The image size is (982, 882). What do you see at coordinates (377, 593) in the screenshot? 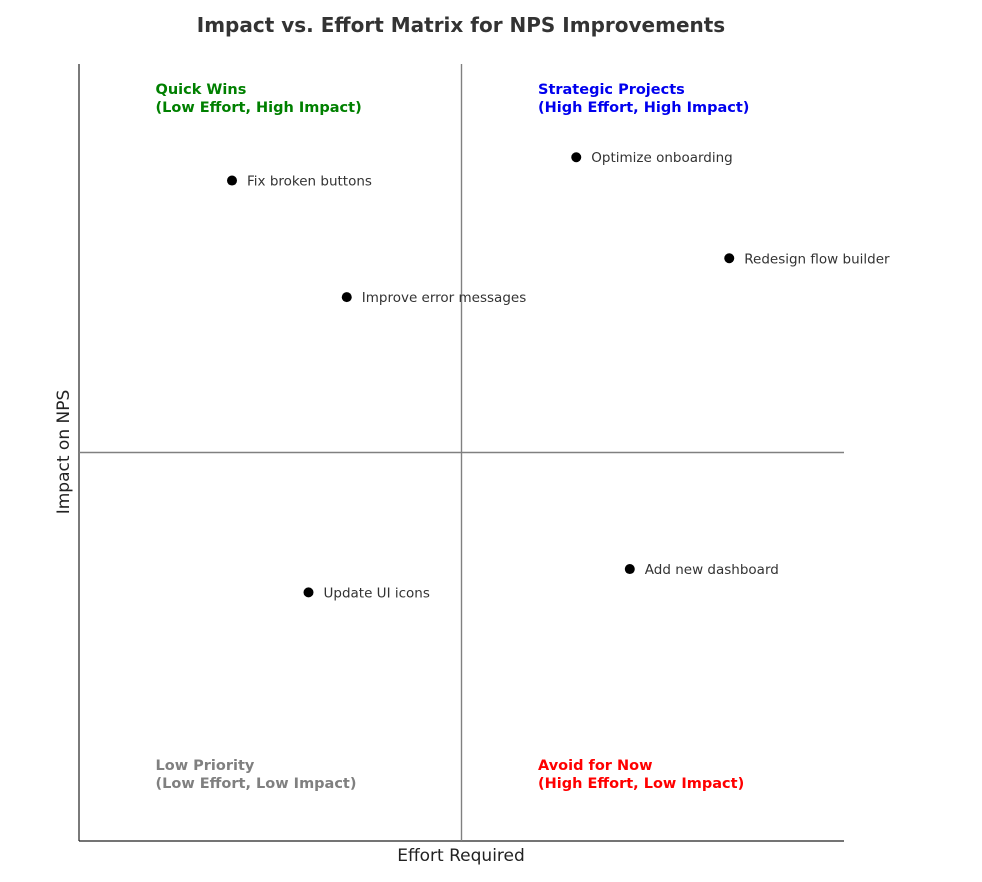
I see `data-point-label: Update UI icons` at bounding box center [377, 593].